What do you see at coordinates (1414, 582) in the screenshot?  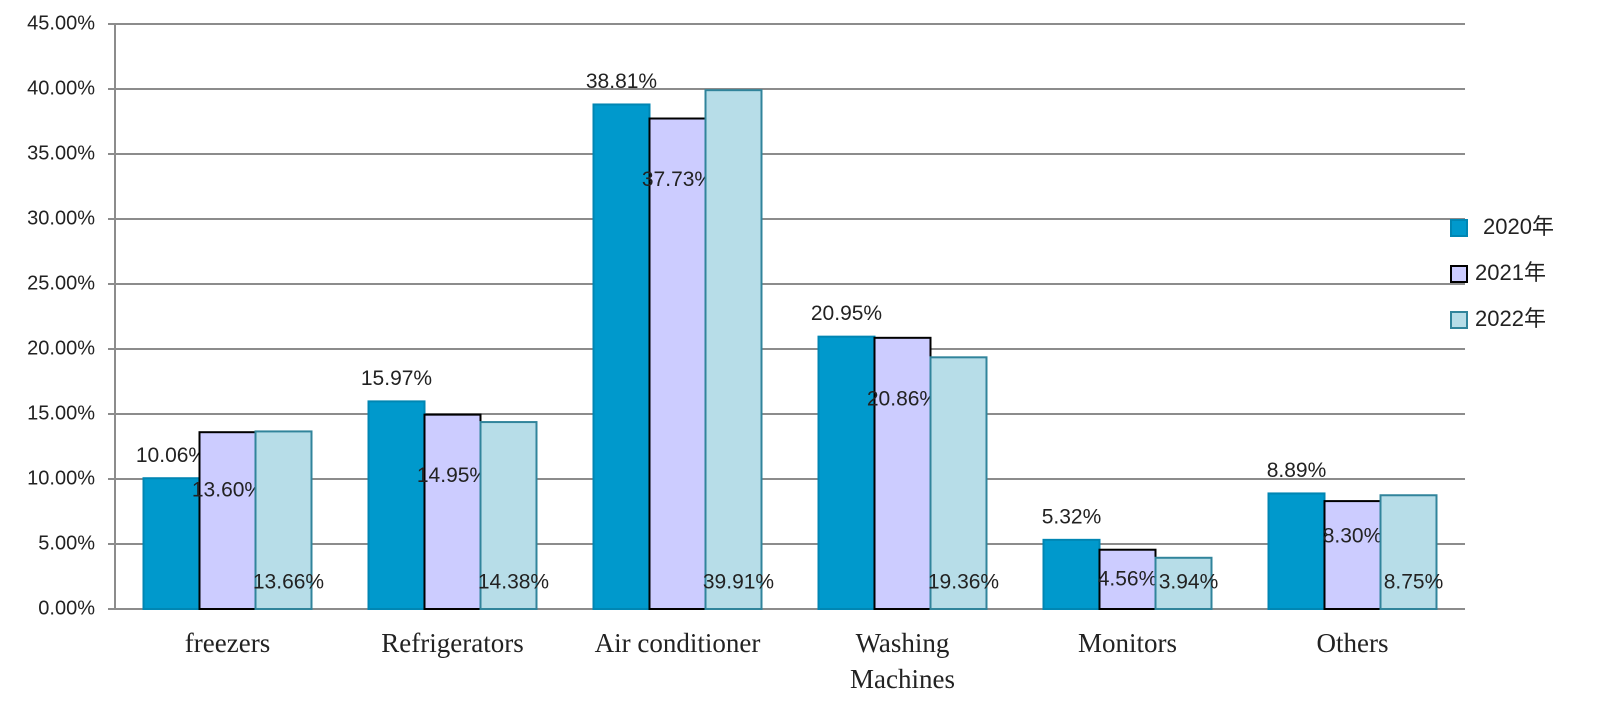 I see `value-label: 8.75%` at bounding box center [1414, 582].